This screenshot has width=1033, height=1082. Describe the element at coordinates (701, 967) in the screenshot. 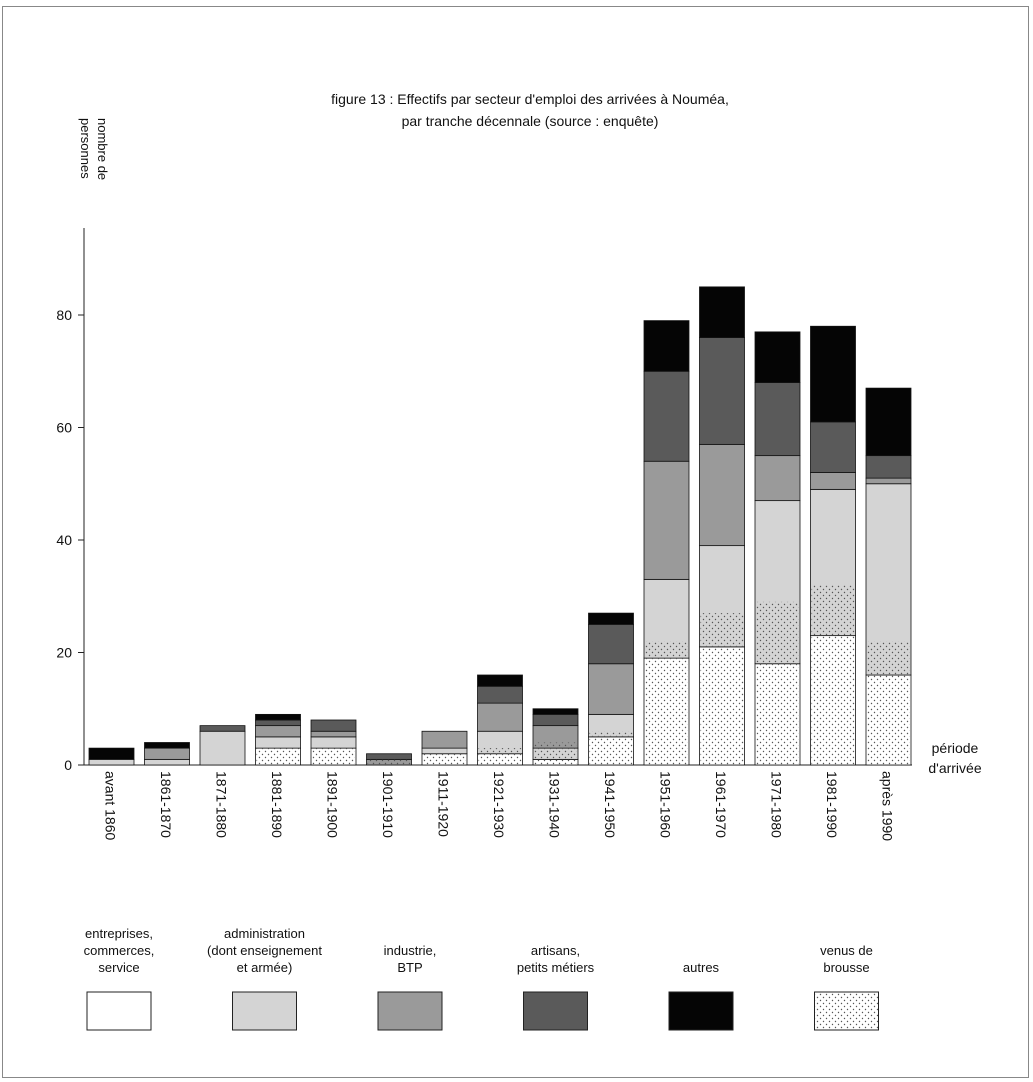

I see `legend-label: autres` at that location.